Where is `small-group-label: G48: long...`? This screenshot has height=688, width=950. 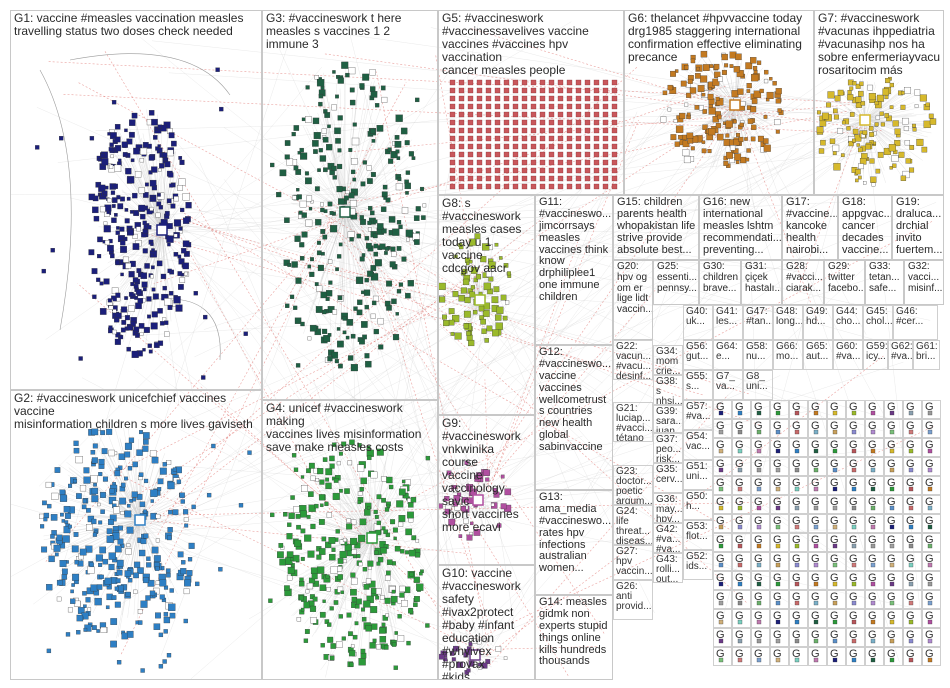 small-group-label: G48: long... is located at coordinates (789, 316).